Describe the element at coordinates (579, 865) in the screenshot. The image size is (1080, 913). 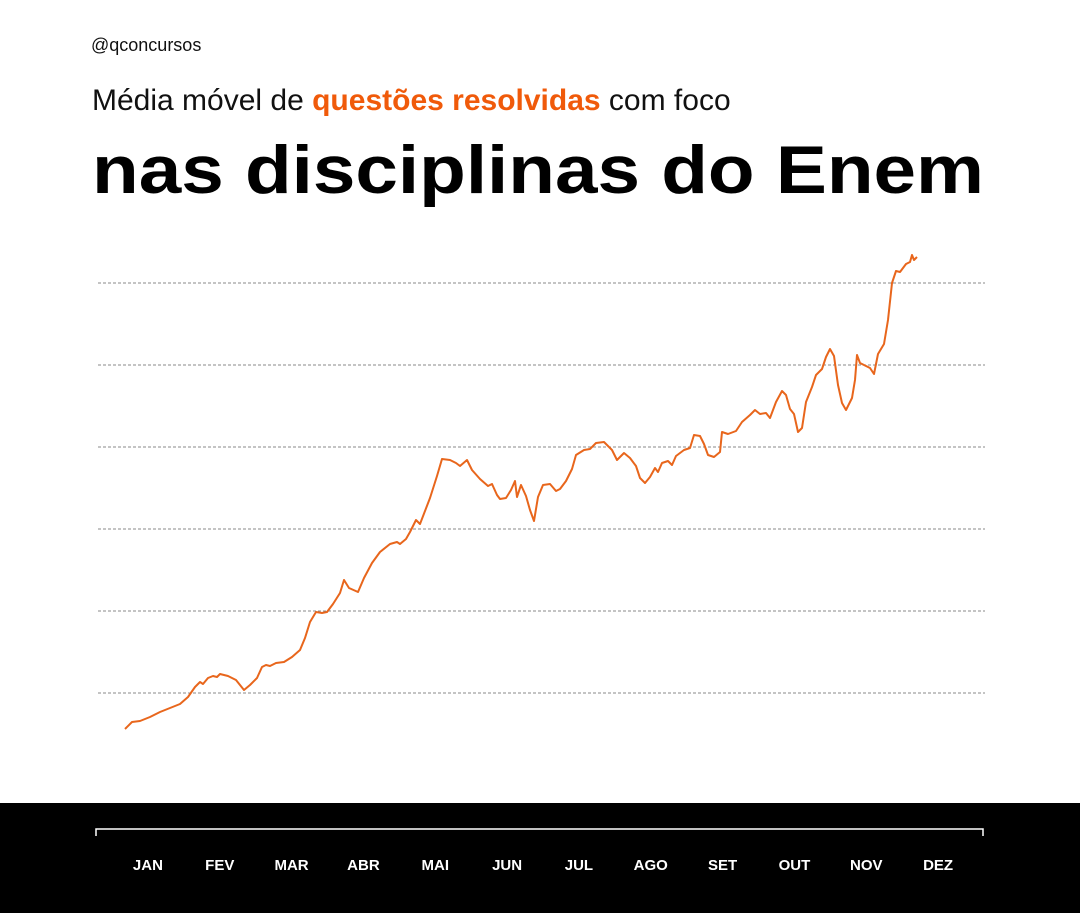
I see `x-tick-label: JUL` at that location.